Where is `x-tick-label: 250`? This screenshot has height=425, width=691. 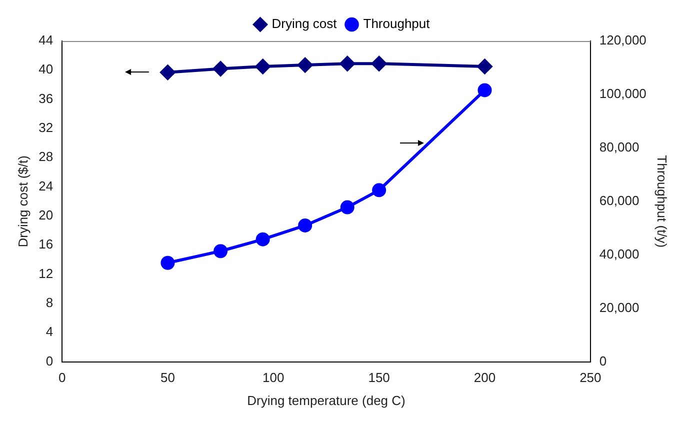 x-tick-label: 250 is located at coordinates (591, 378).